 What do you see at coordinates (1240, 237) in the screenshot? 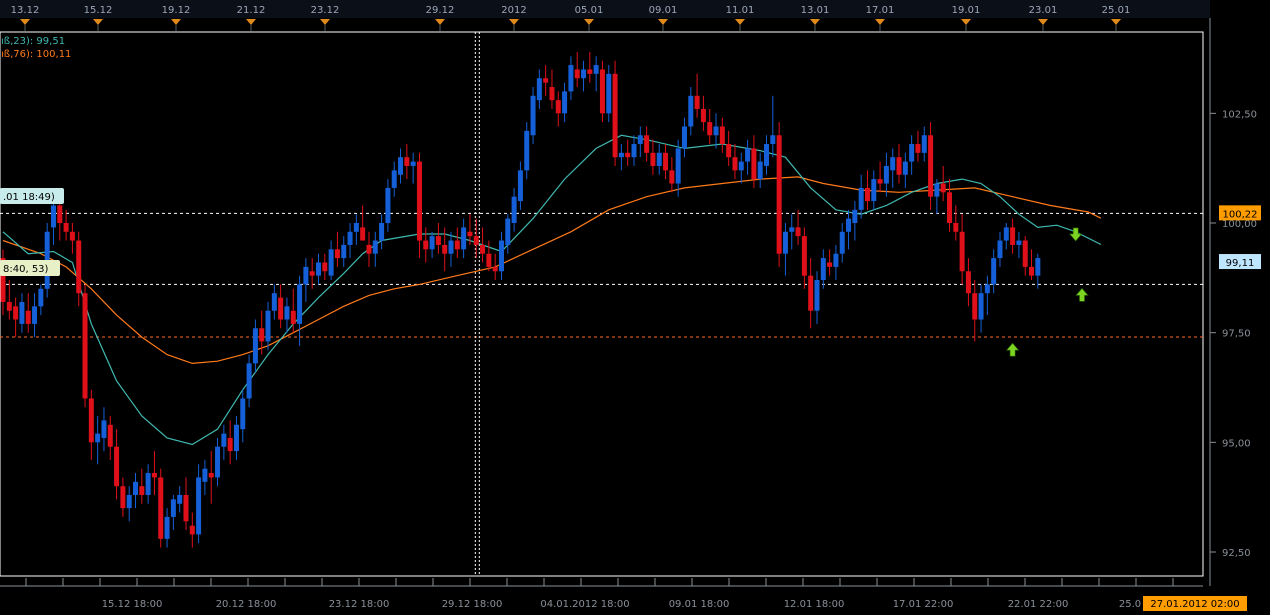
I see `price-labels: 100,22 99,11` at bounding box center [1240, 237].